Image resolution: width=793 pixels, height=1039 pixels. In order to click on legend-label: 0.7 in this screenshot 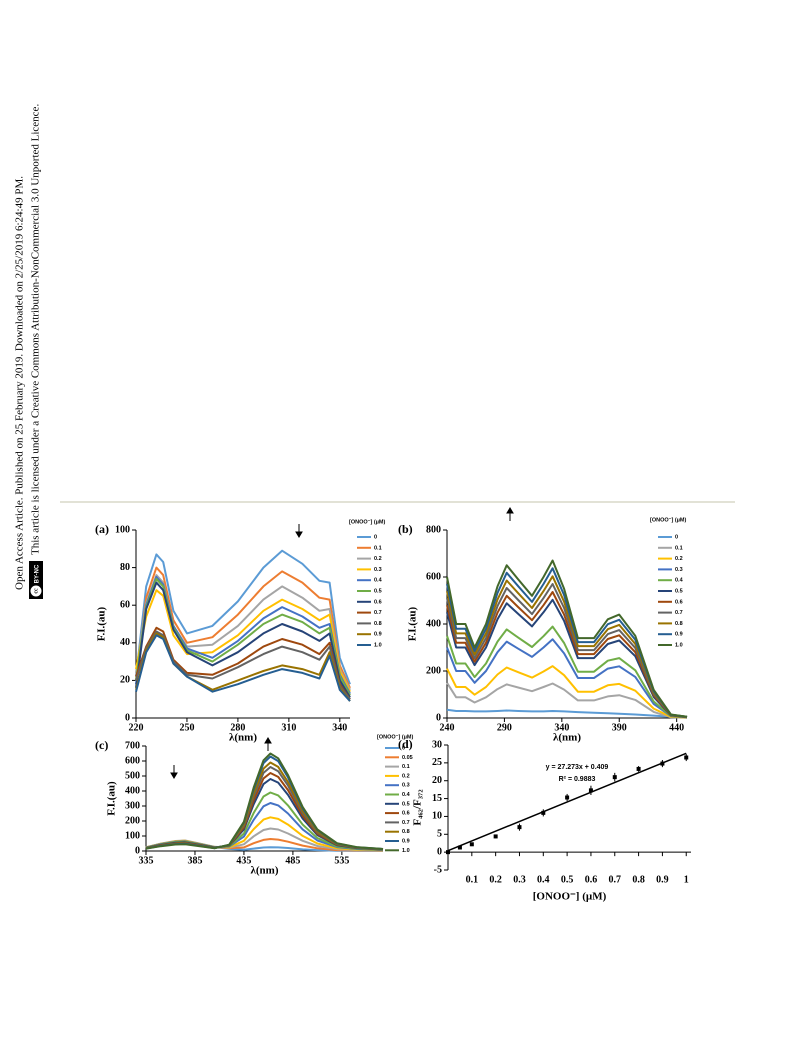, I will do `click(406, 823)`.